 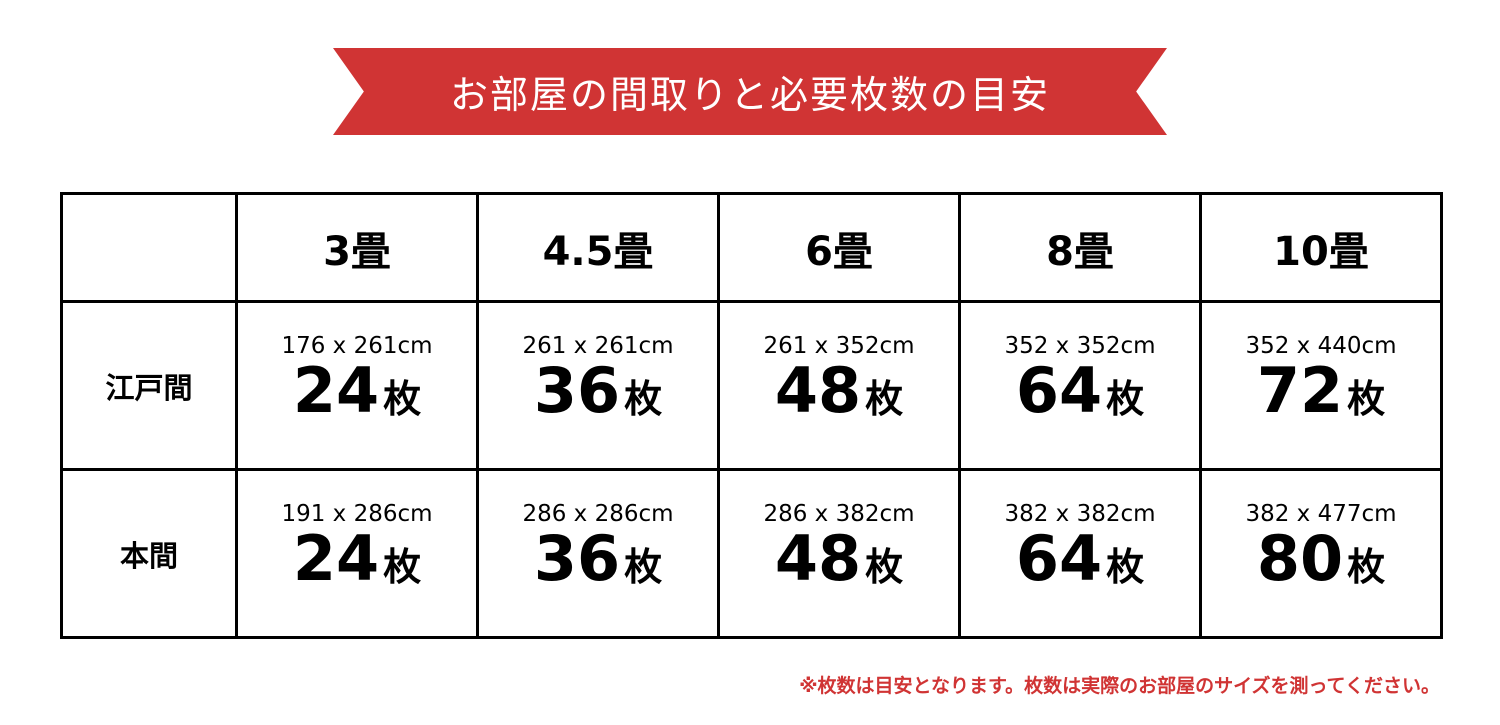 I want to click on room-dimensions: 286 x 286cm, so click(x=598, y=513).